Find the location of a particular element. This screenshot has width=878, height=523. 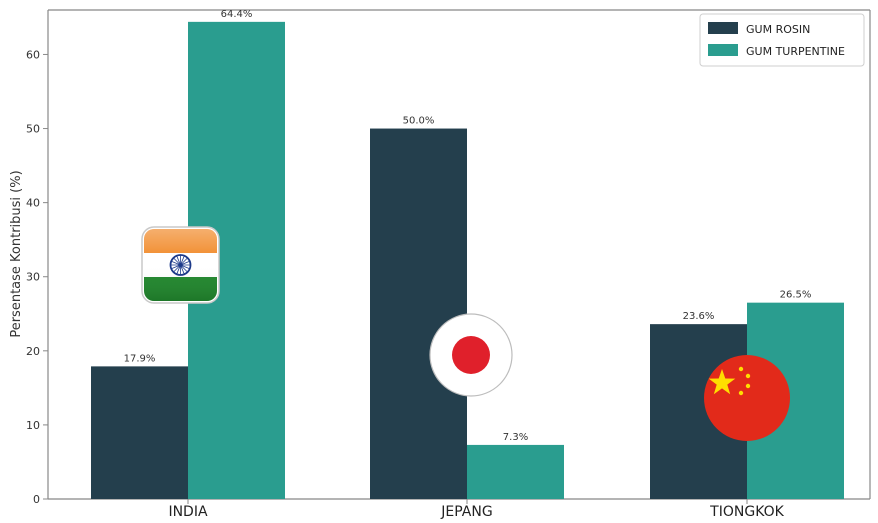

bar-jepang-gum-turpentine is located at coordinates (515, 471).